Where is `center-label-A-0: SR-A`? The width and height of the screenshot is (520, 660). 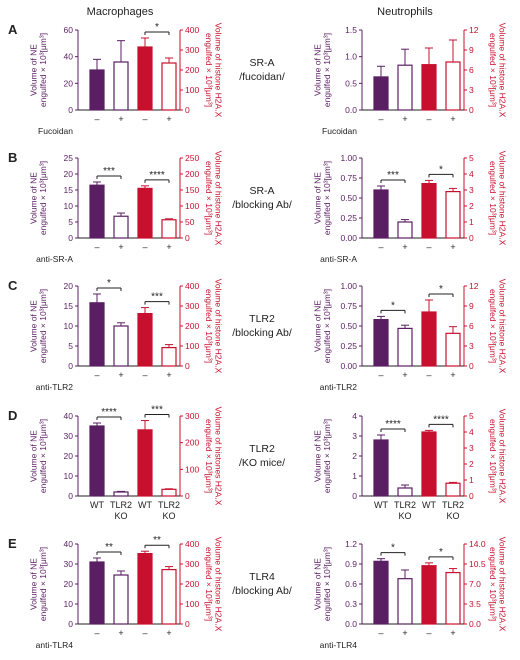
center-label-A-0: SR-A is located at coordinates (261, 63).